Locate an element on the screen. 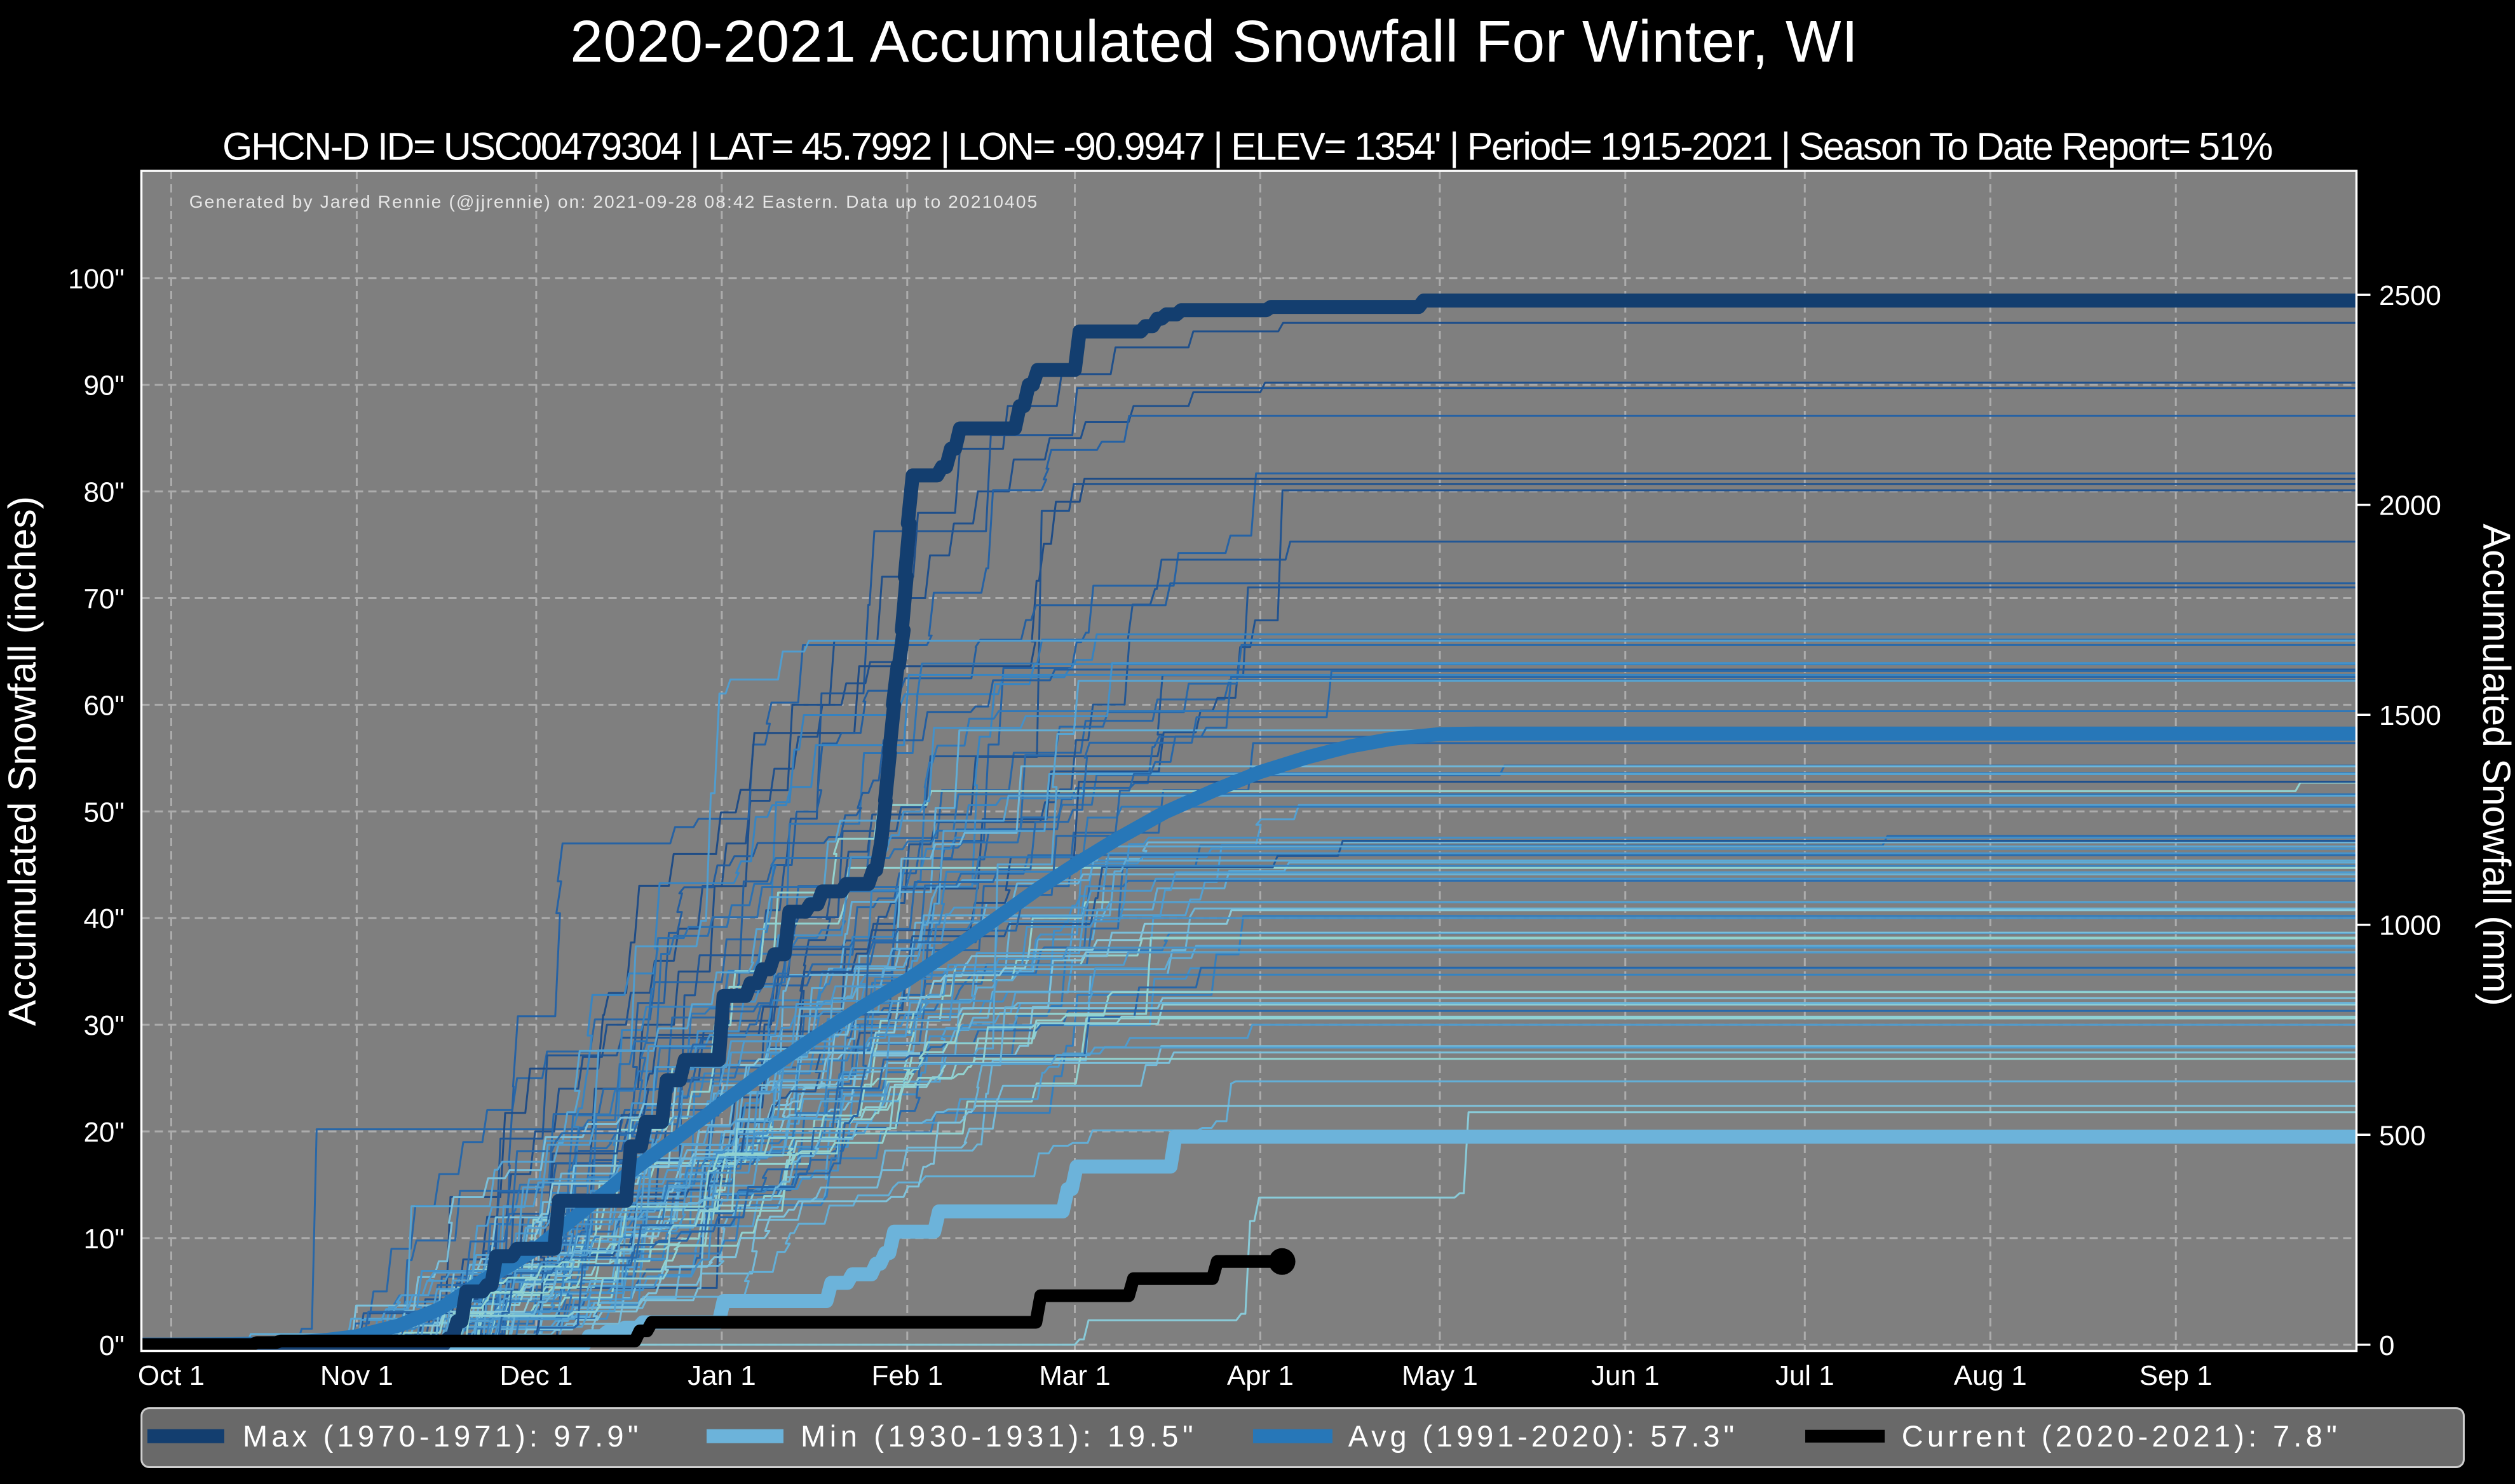  svg-text: 2500 is located at coordinates (2410, 295).